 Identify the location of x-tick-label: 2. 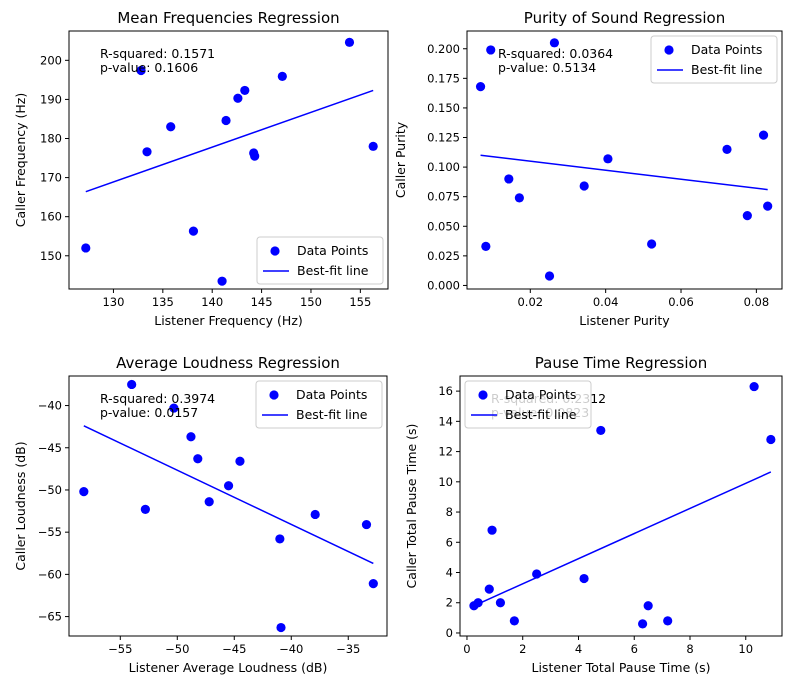
(522, 649).